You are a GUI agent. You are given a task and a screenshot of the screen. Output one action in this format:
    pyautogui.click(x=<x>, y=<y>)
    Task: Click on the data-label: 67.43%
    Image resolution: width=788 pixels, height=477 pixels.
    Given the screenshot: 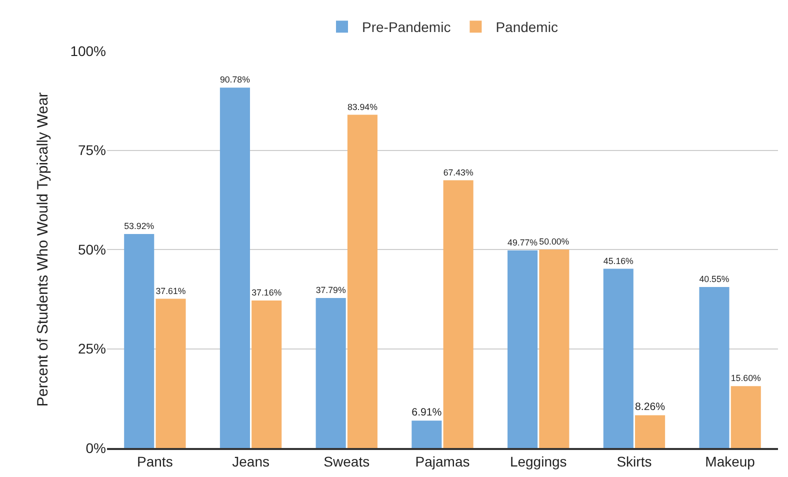 What is the action you would take?
    pyautogui.click(x=458, y=172)
    